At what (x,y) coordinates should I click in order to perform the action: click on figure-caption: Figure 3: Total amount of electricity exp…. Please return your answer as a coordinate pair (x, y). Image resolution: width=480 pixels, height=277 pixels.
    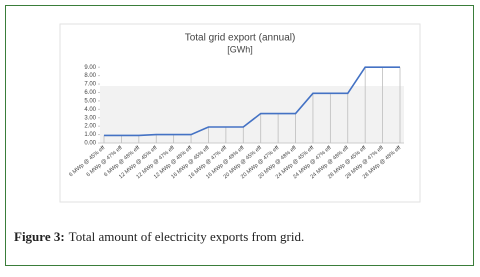
    Looking at the image, I should click on (159, 236).